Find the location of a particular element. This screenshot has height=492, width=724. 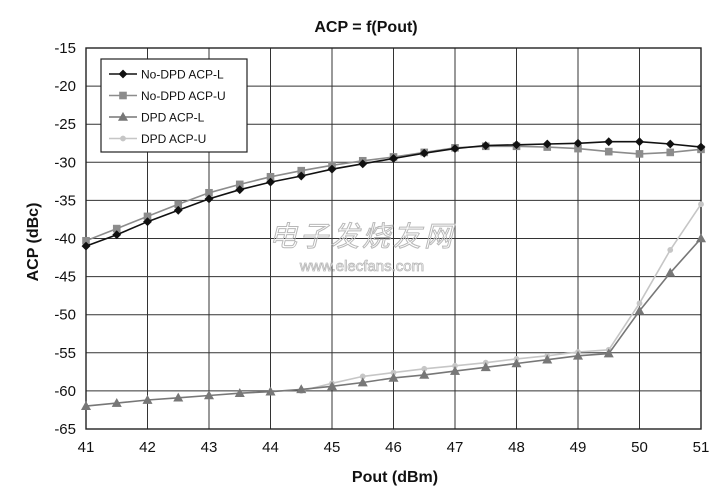

legend-item: No-DPD ACP-L is located at coordinates (166, 75).